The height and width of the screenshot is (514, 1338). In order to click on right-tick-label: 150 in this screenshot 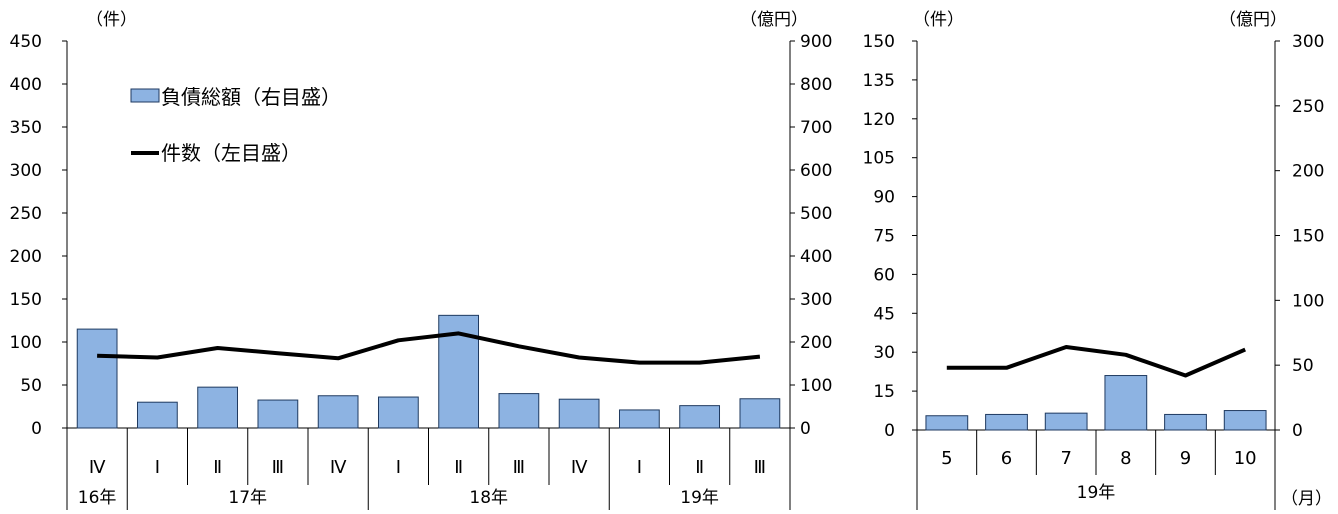, I will do `click(1308, 237)`.